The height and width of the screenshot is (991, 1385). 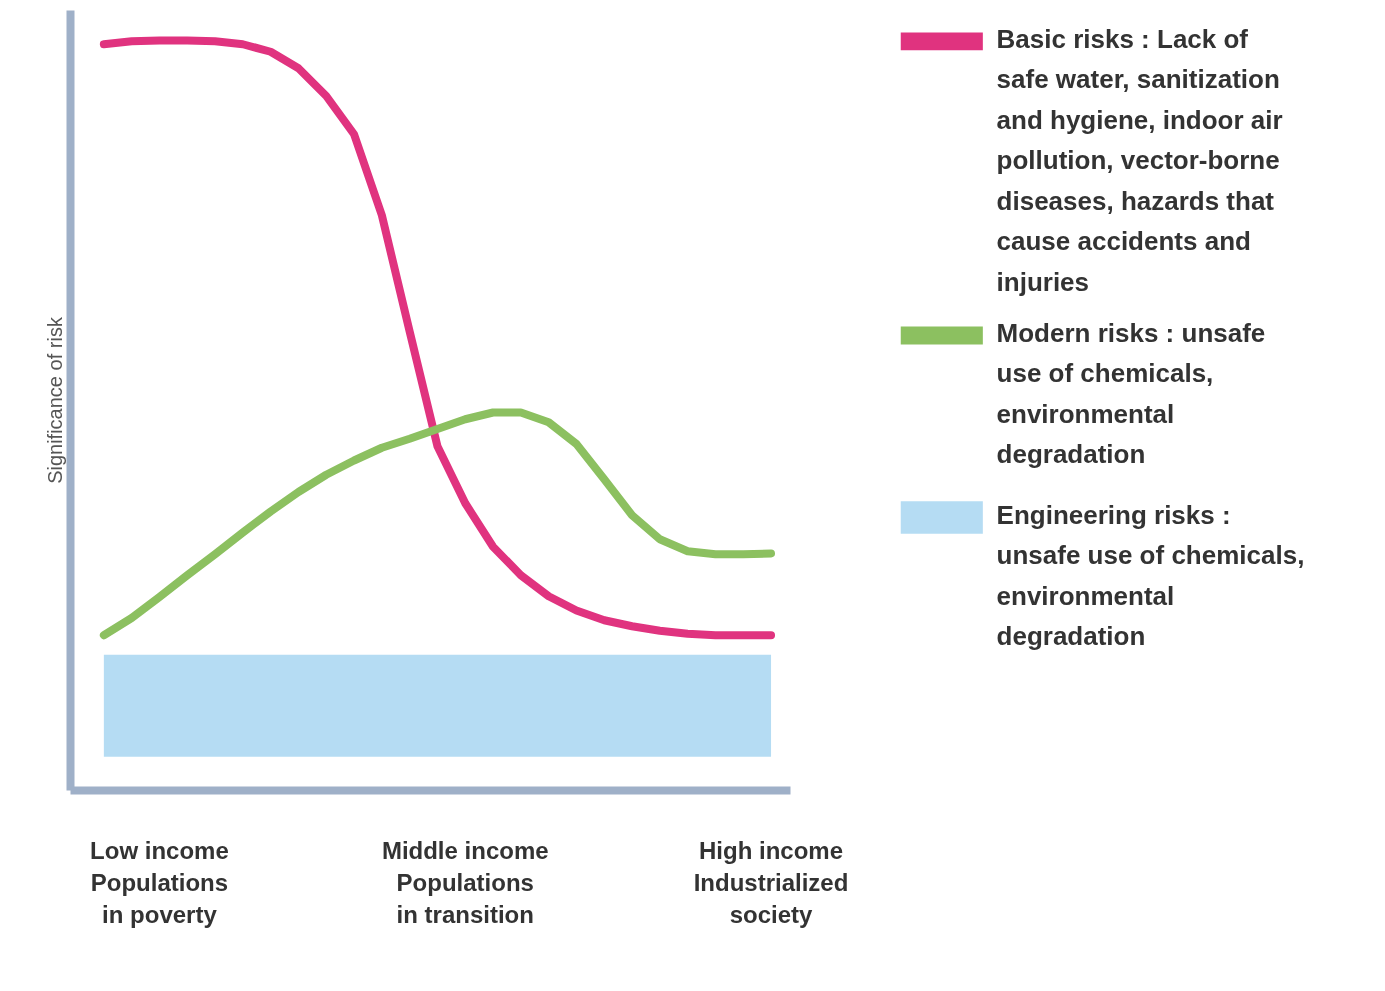 I want to click on x-tick-label: Middle income Populations in transition, so click(x=465, y=882).